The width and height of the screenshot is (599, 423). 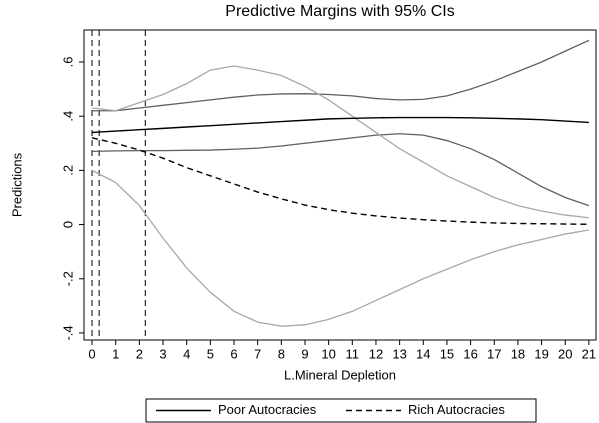 I want to click on y-tick-label: .2, so click(x=67, y=170).